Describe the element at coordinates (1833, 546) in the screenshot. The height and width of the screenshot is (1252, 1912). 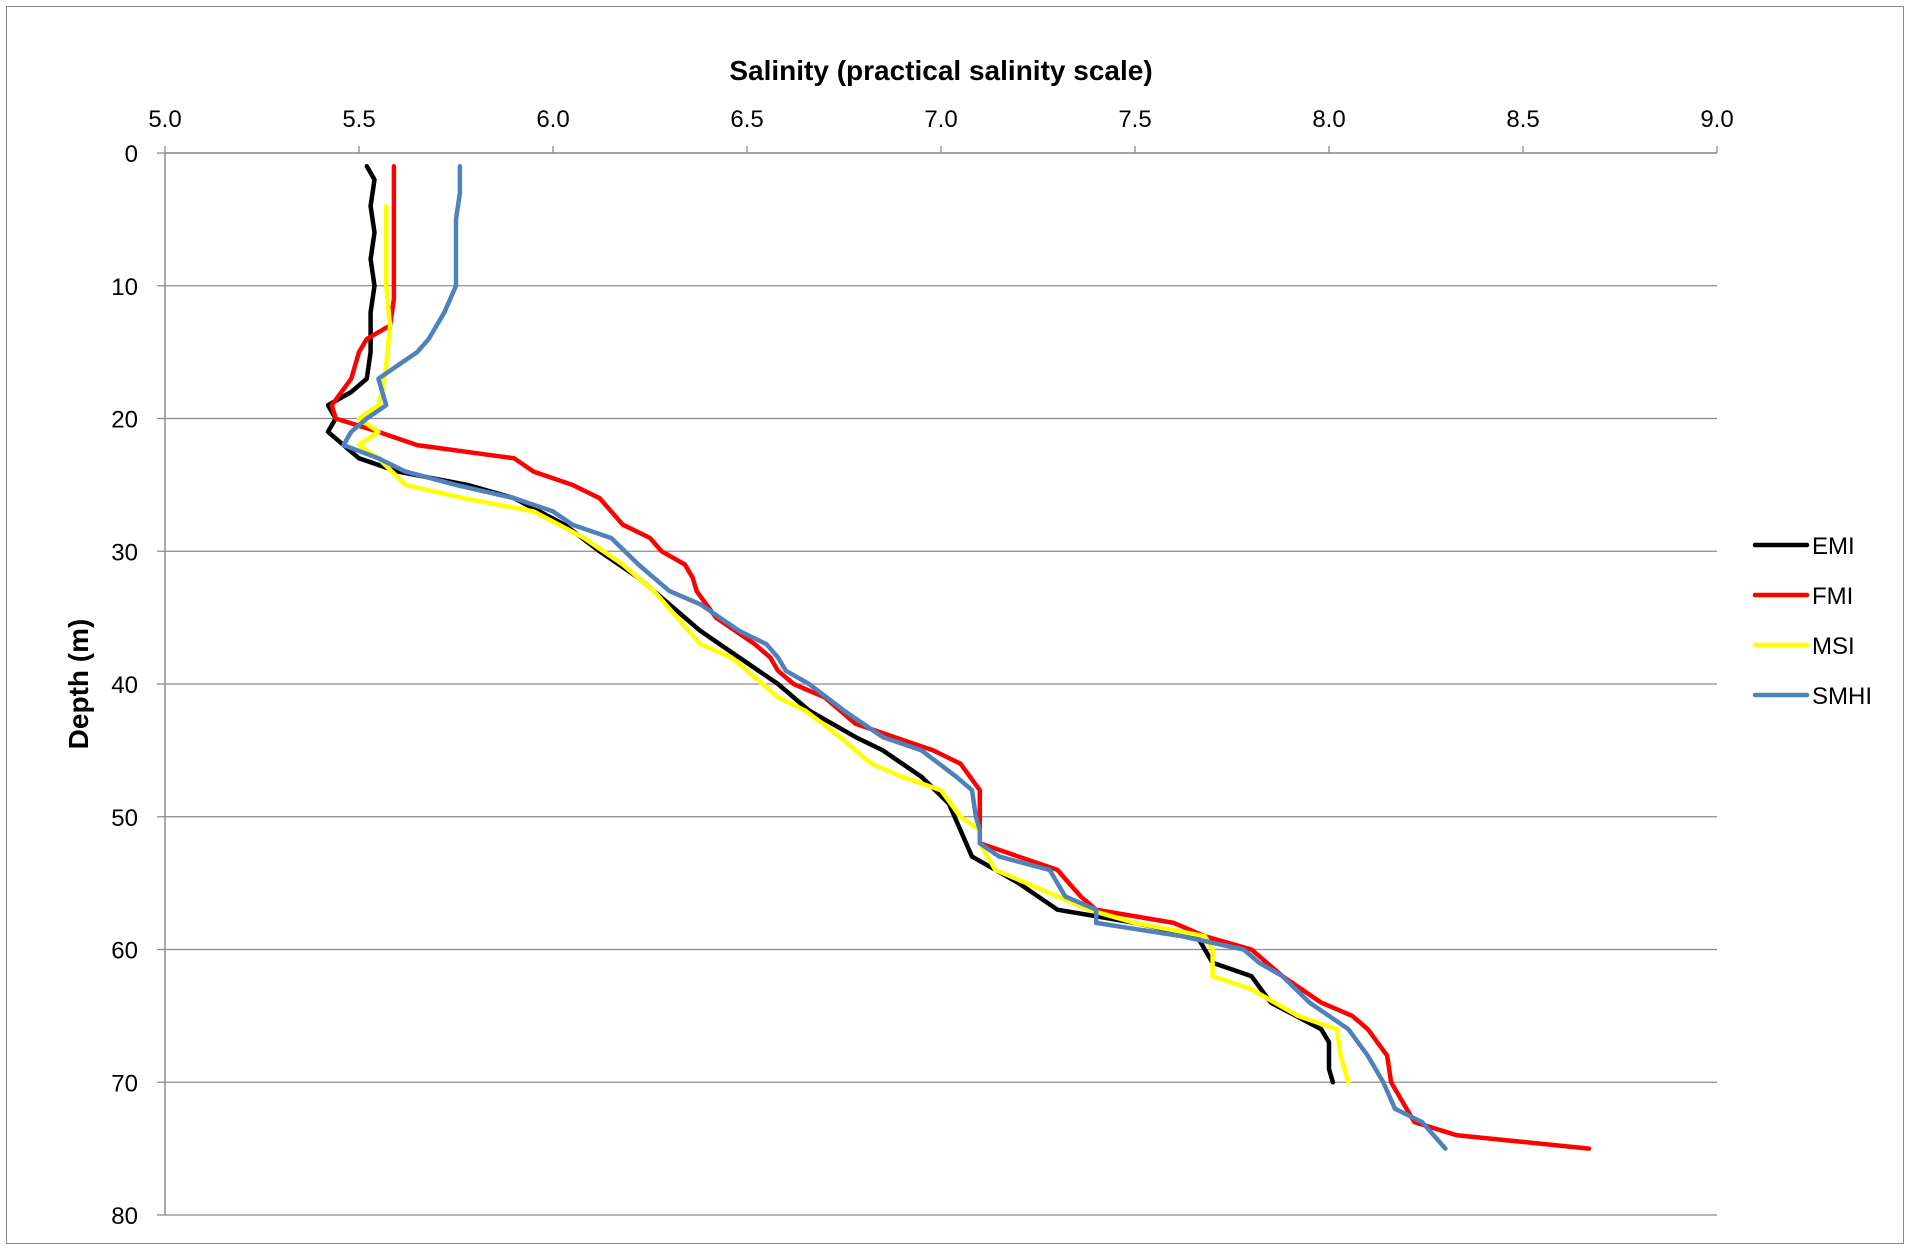
I see `legend-label-emi: EMI` at that location.